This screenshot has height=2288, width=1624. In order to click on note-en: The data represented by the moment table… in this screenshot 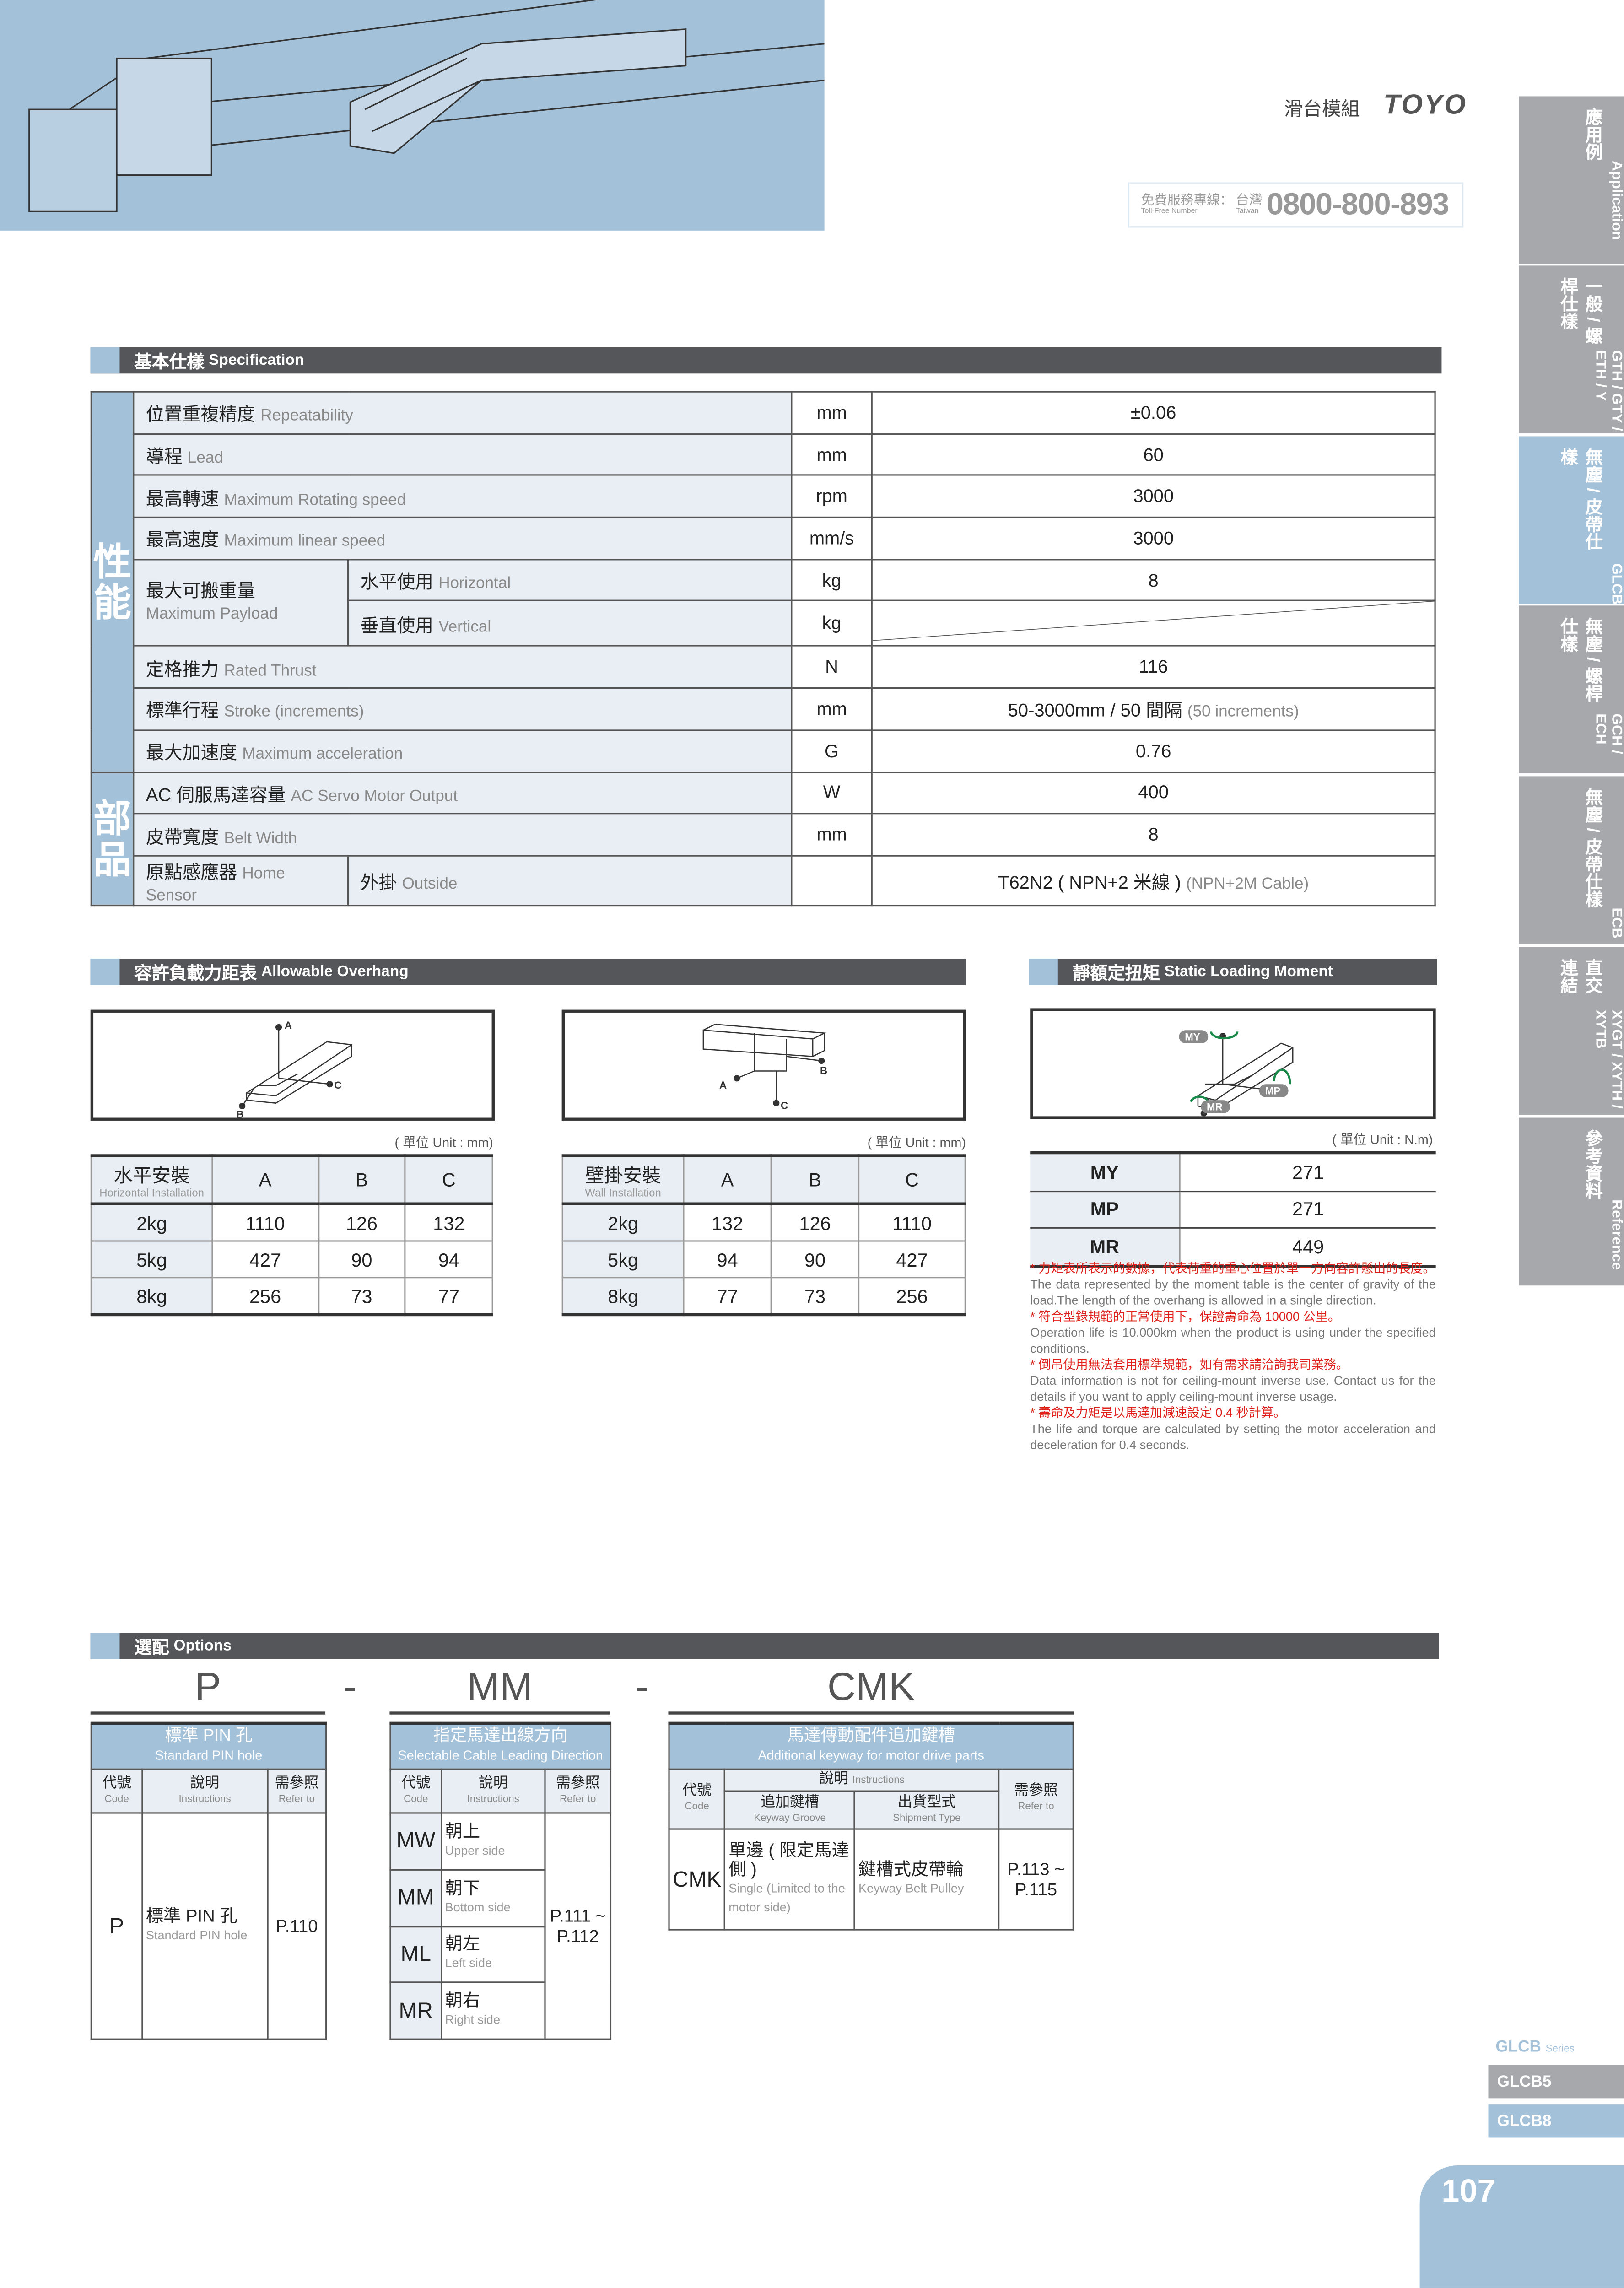, I will do `click(1233, 1292)`.